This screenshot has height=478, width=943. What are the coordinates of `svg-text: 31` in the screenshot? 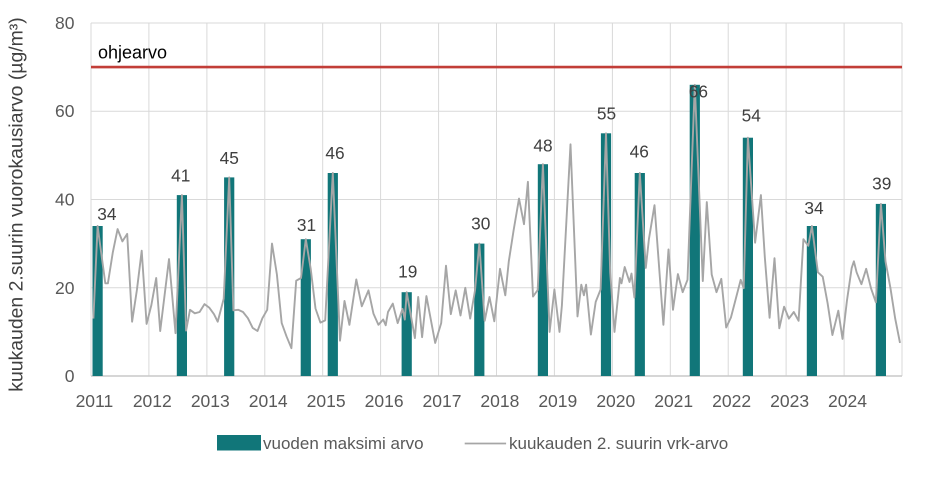 It's located at (306, 225).